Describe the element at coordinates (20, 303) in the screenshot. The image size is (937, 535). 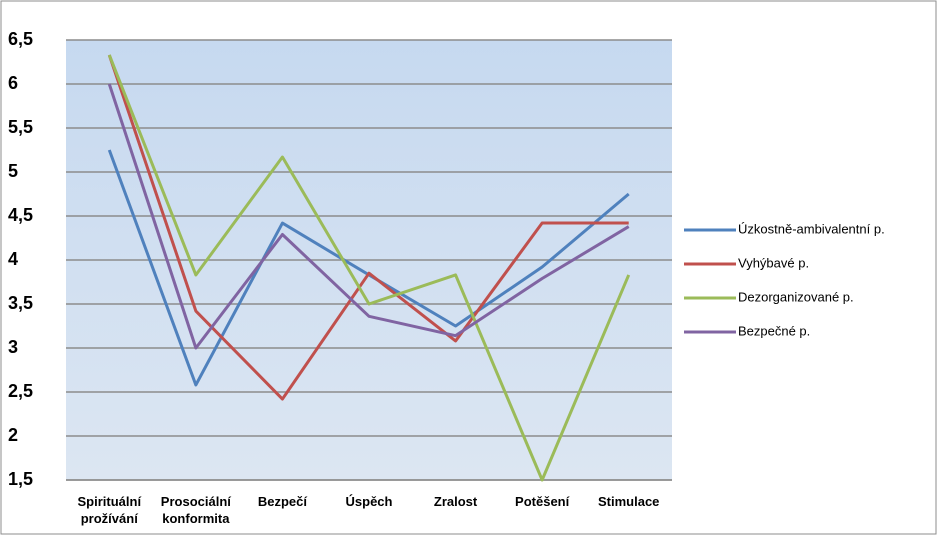
I see `y-tick-label: 3,5` at that location.